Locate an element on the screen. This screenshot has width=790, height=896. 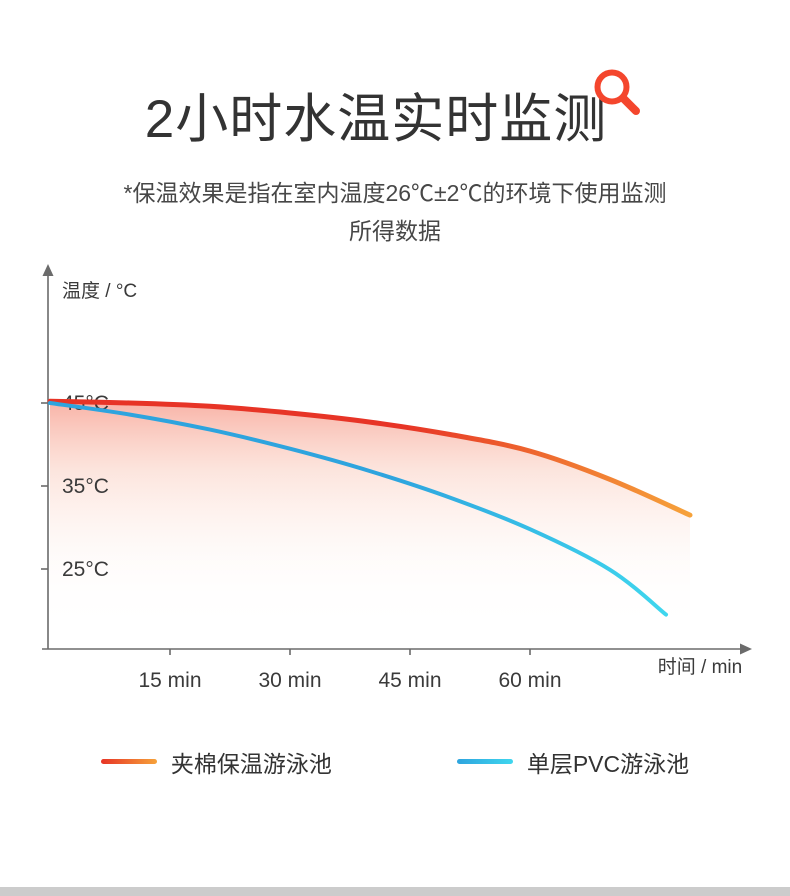
subtitle-line-2: 所得数据 is located at coordinates (395, 230).